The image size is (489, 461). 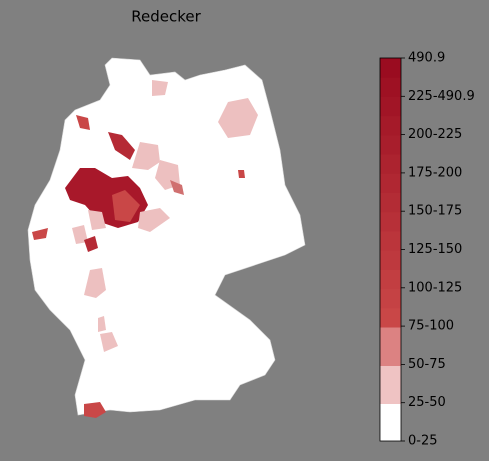 I want to click on colorbar-label: 100-125, so click(x=435, y=287).